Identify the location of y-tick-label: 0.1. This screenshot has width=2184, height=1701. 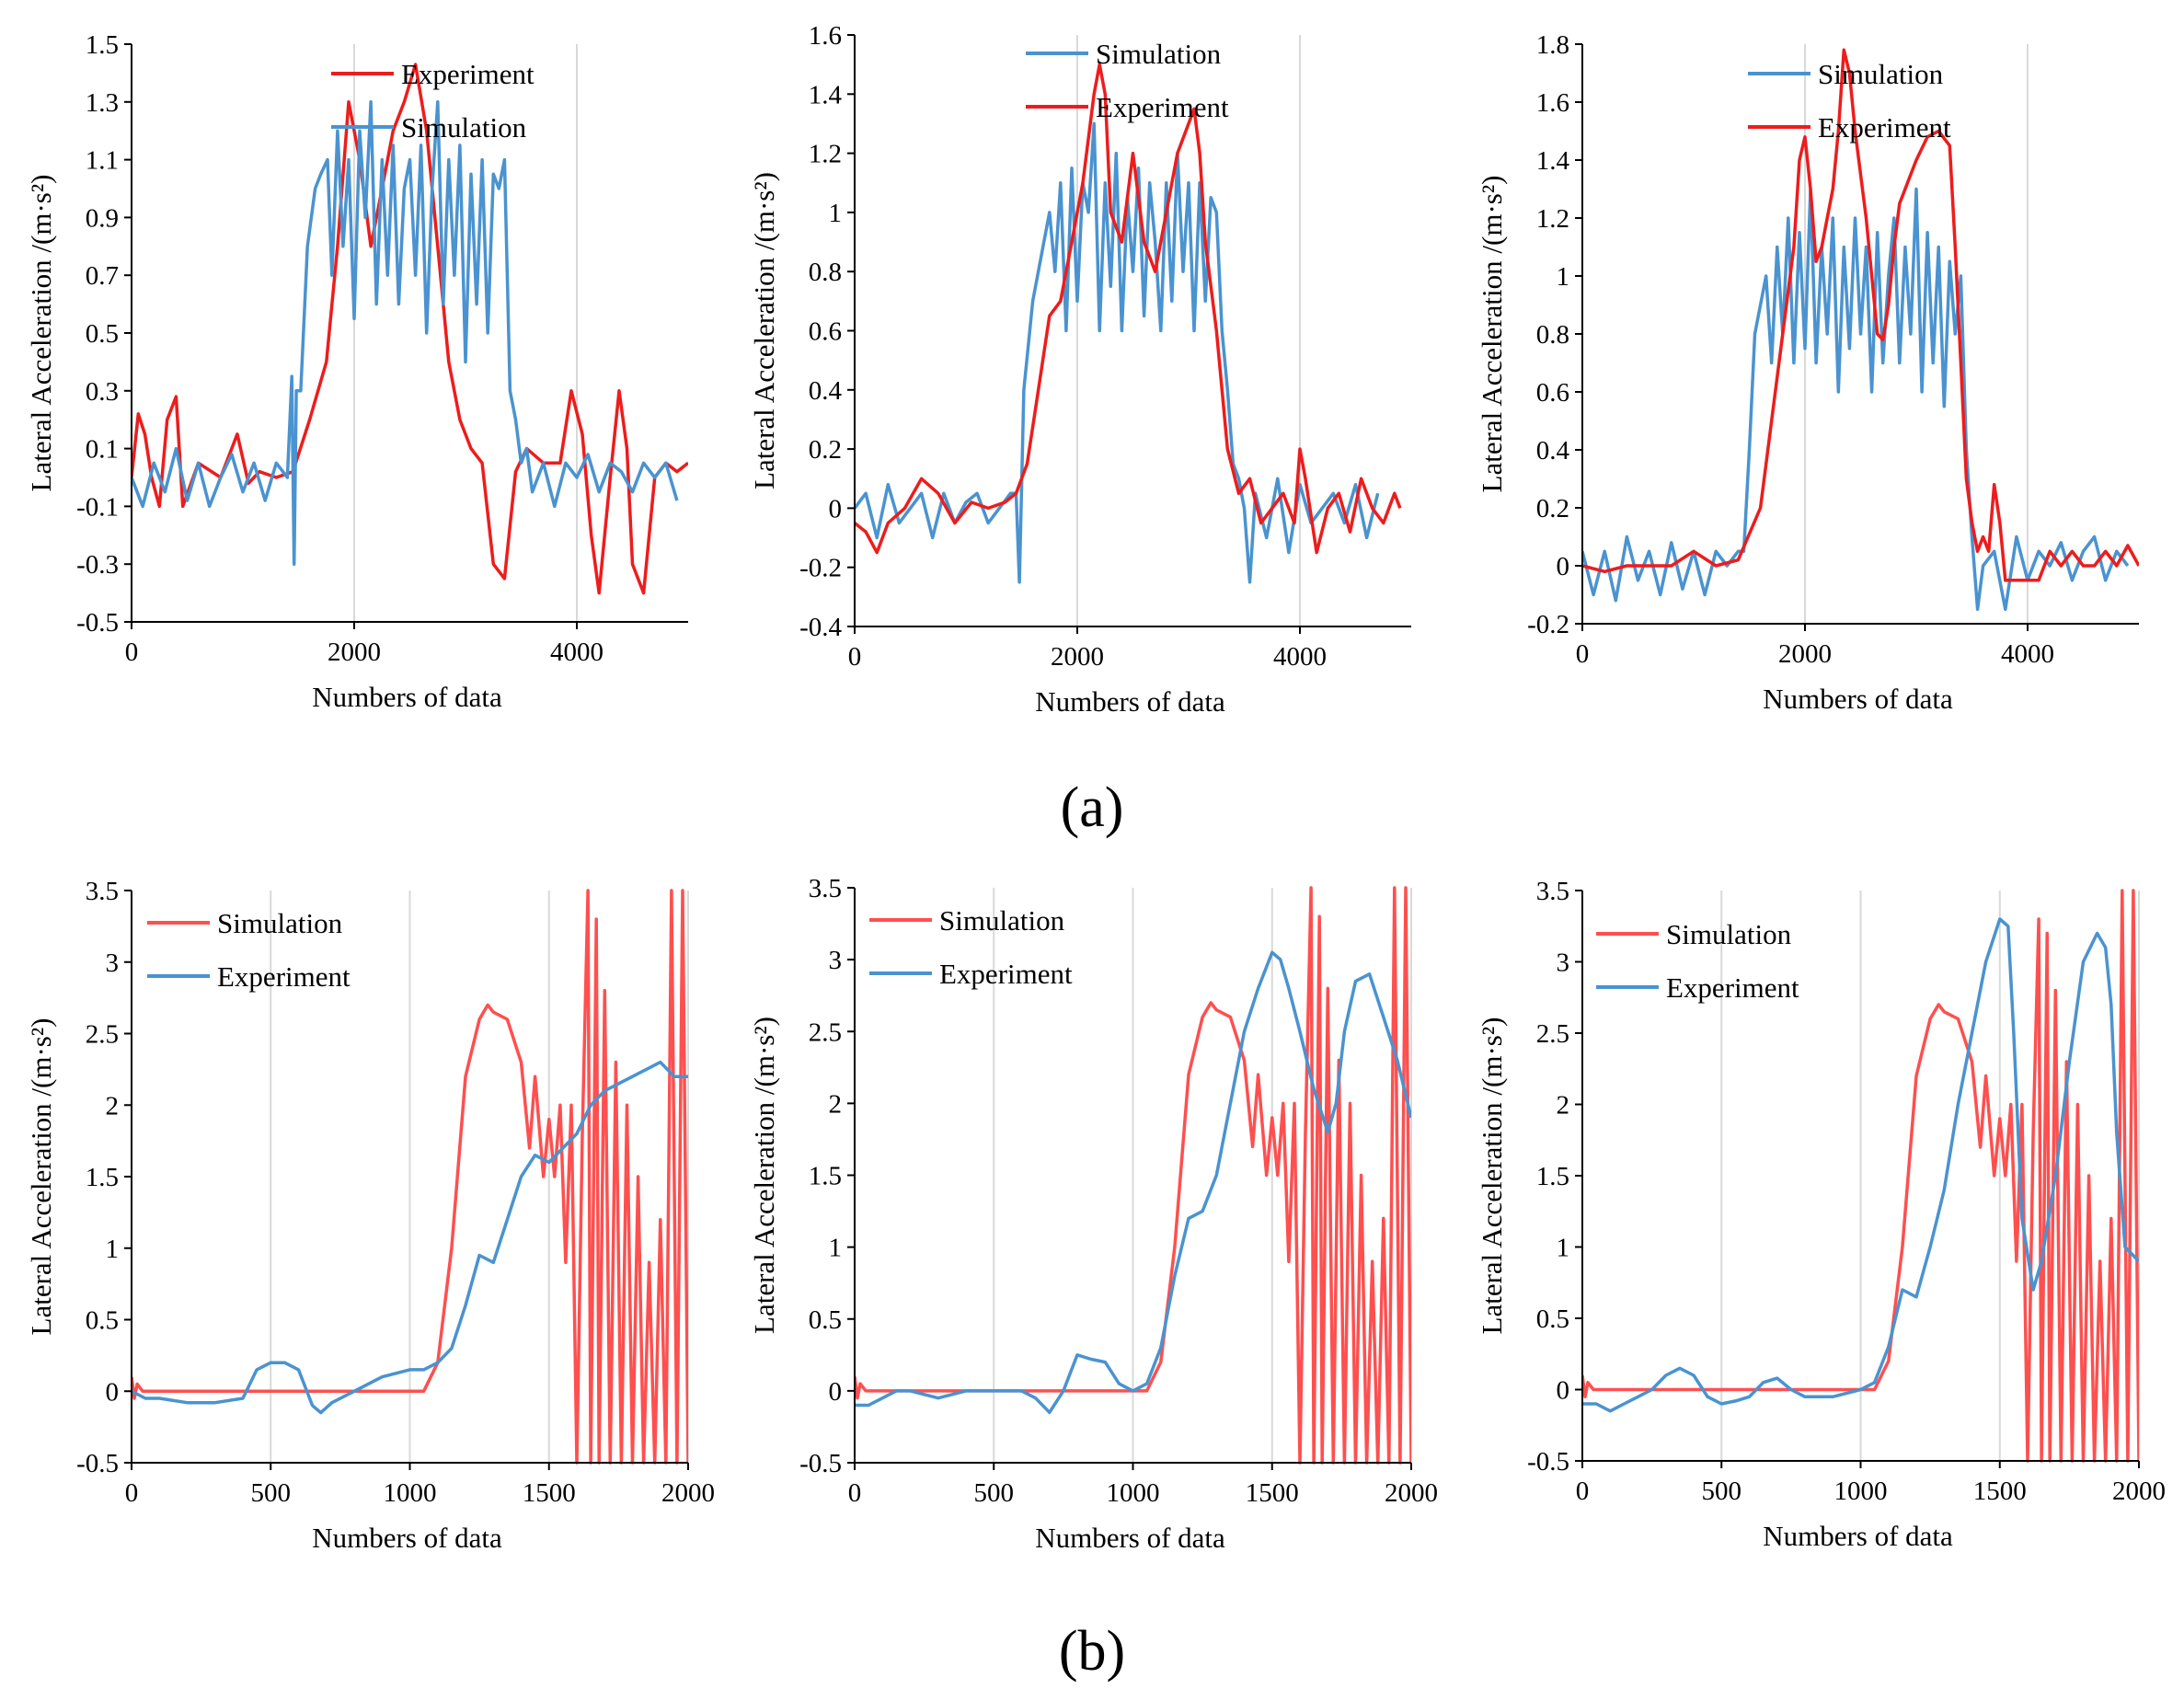
(102, 450).